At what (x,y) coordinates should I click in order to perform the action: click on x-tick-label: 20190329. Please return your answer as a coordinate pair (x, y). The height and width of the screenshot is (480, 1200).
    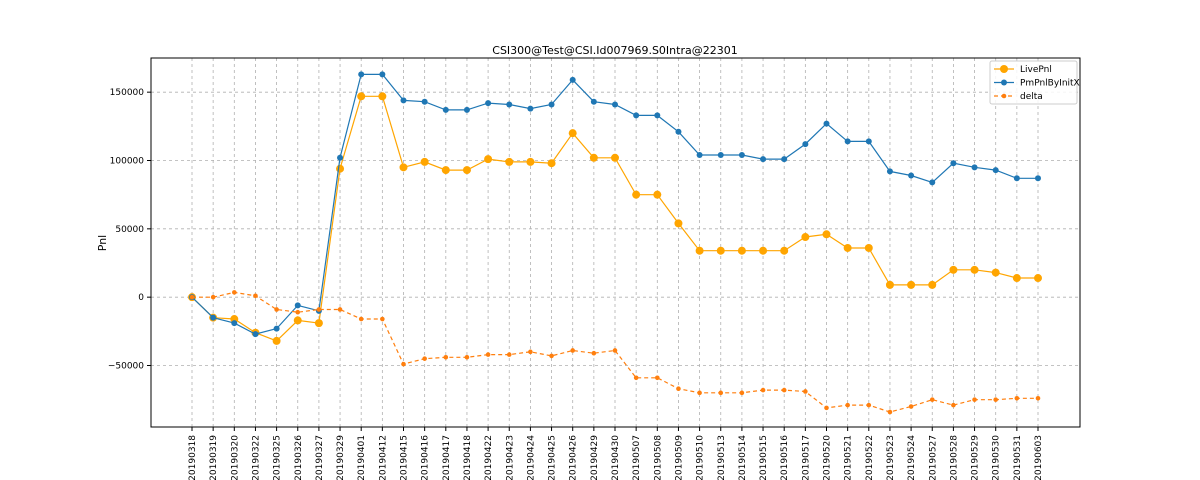
    Looking at the image, I should click on (341, 457).